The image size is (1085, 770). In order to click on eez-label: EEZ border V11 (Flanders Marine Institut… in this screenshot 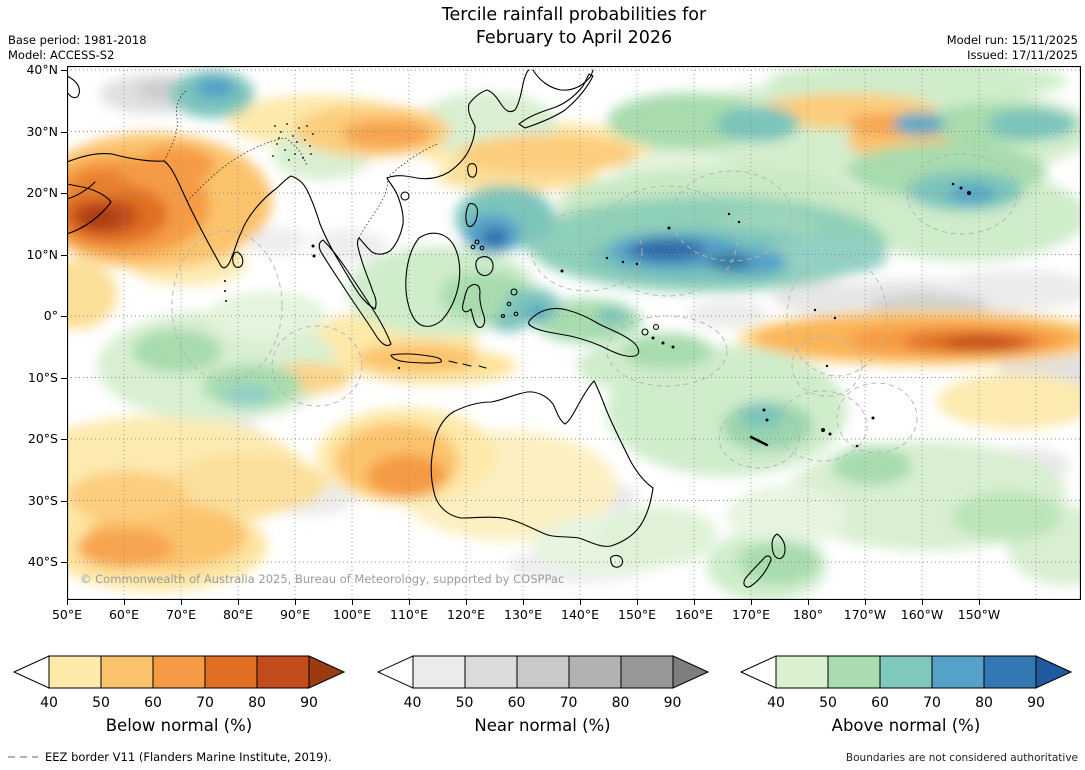, I will do `click(188, 757)`.